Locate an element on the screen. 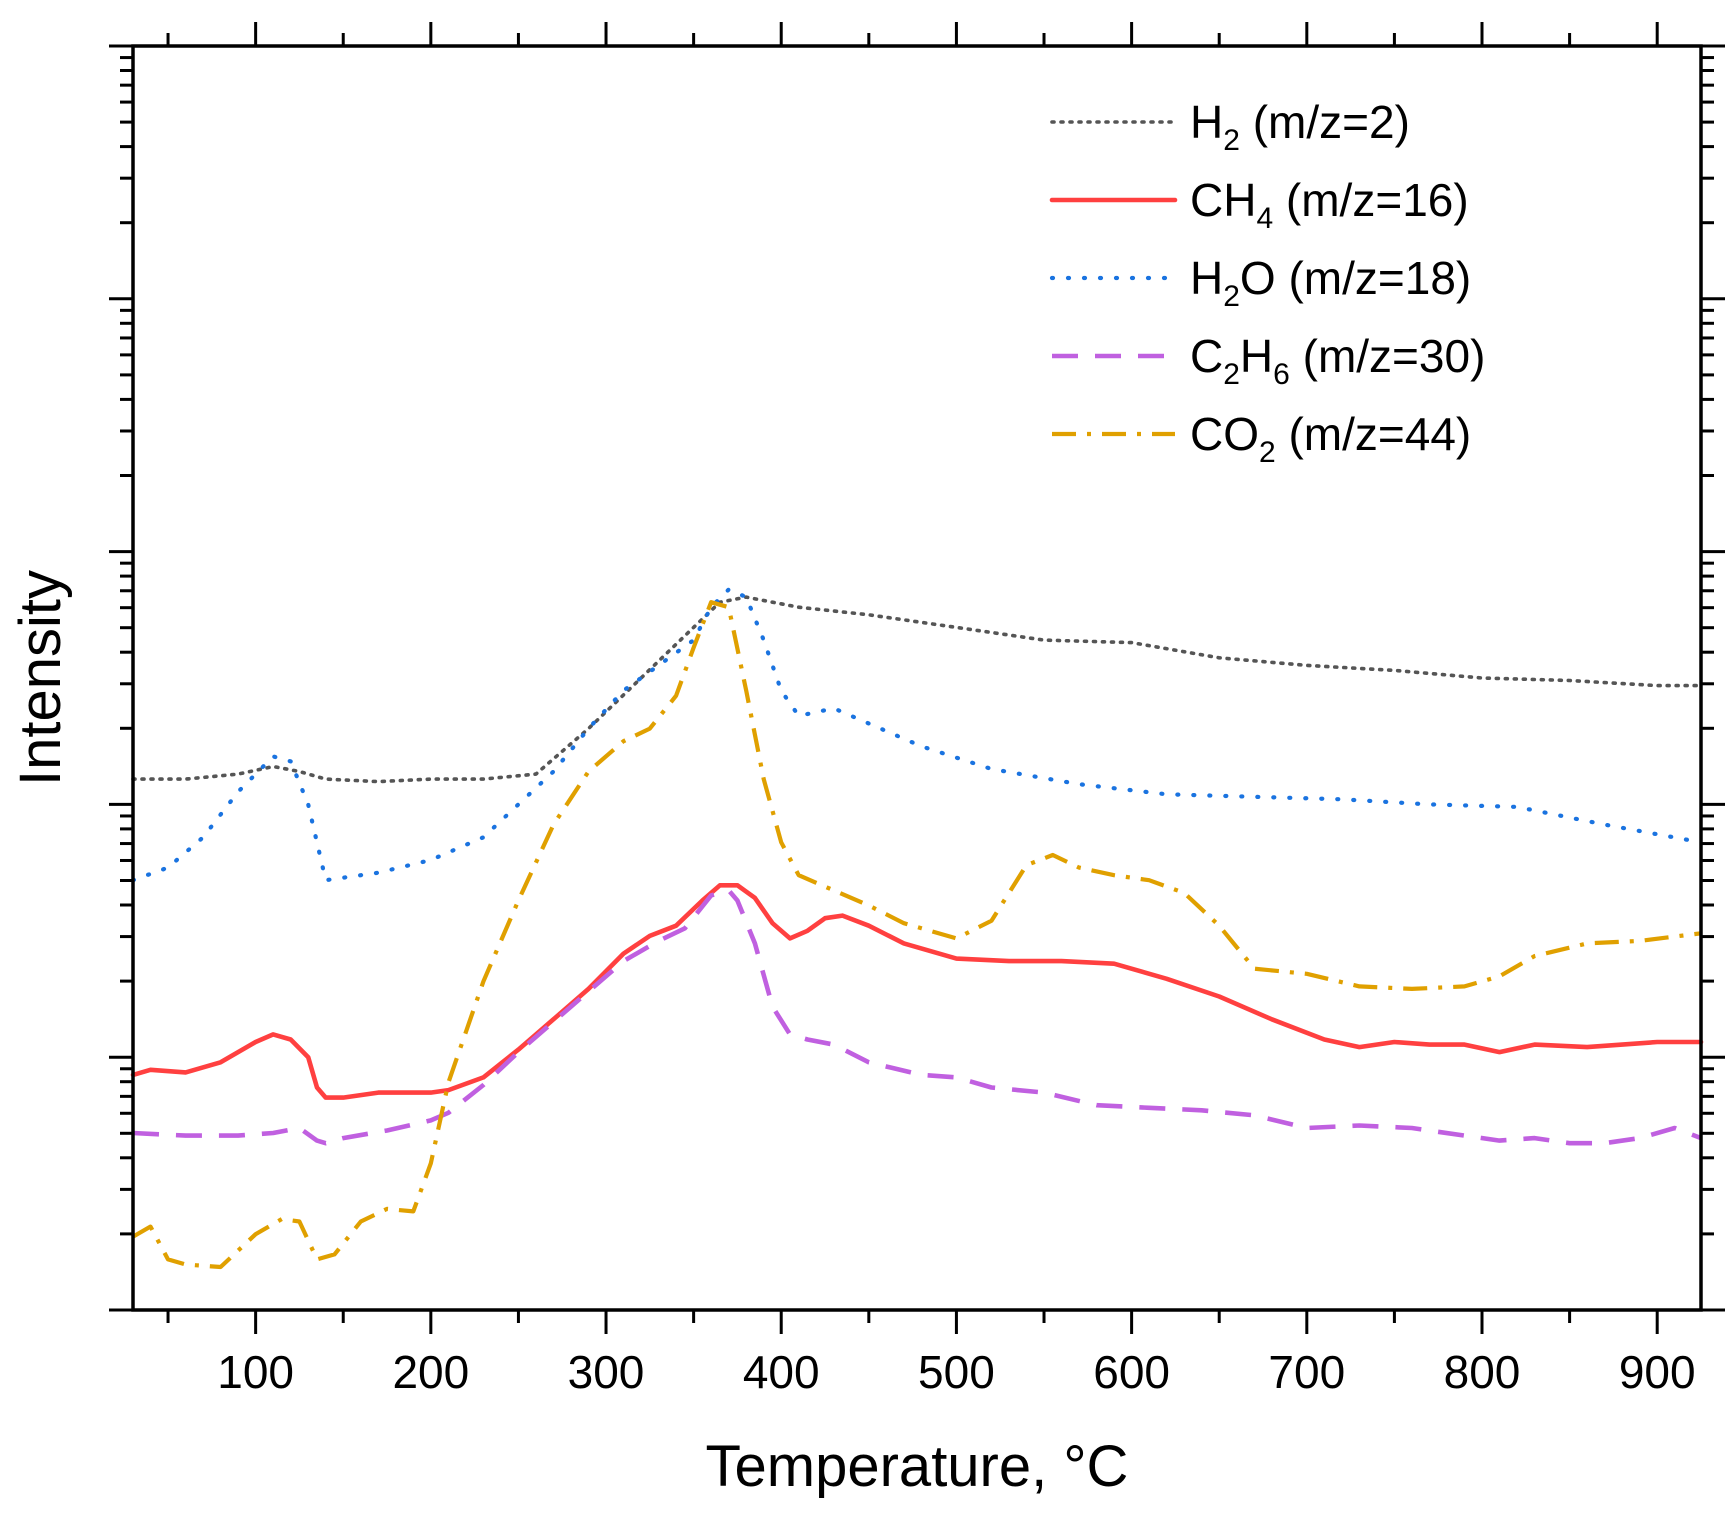 This screenshot has height=1516, width=1733. x-tick-label-8: 900 is located at coordinates (1657, 1372).